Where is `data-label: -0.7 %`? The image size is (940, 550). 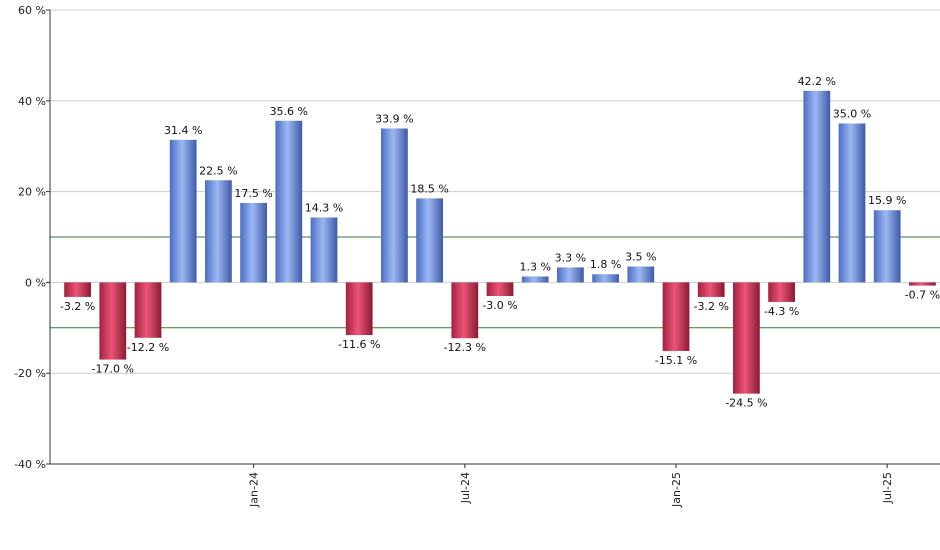
data-label: -0.7 % is located at coordinates (922, 295).